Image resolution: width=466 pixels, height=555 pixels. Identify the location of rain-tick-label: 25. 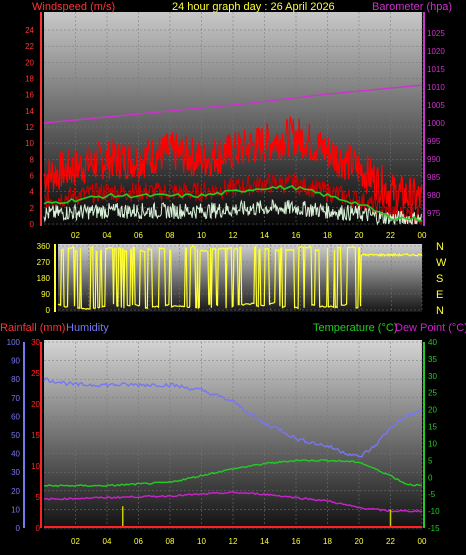
(35, 373).